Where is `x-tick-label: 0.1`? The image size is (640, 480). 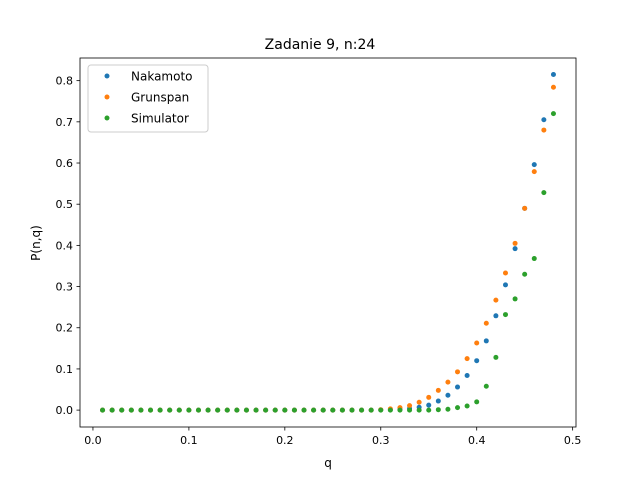 x-tick-label: 0.1 is located at coordinates (189, 440).